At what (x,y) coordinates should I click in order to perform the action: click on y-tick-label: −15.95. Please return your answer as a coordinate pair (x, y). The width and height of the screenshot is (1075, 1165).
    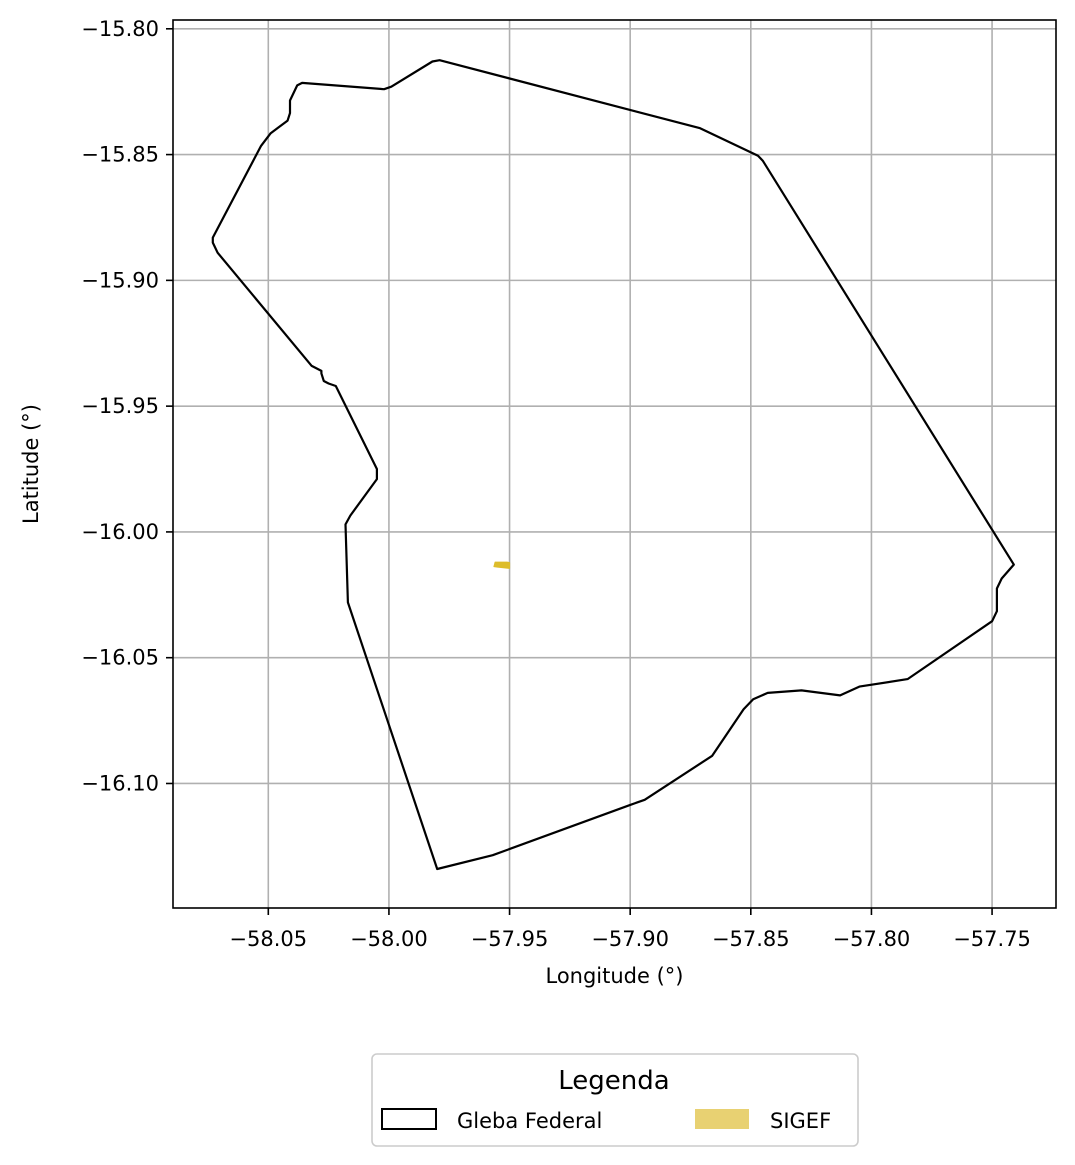
    Looking at the image, I should click on (120, 406).